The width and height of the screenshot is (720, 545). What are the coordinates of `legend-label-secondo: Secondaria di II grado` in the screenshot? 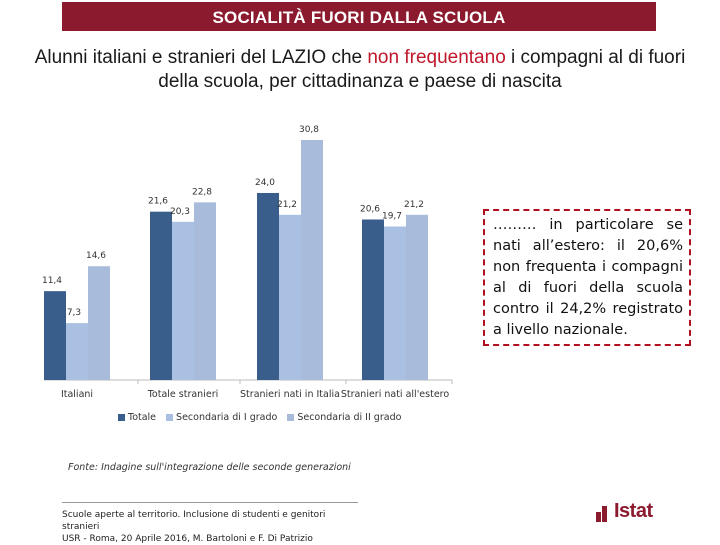 It's located at (349, 417).